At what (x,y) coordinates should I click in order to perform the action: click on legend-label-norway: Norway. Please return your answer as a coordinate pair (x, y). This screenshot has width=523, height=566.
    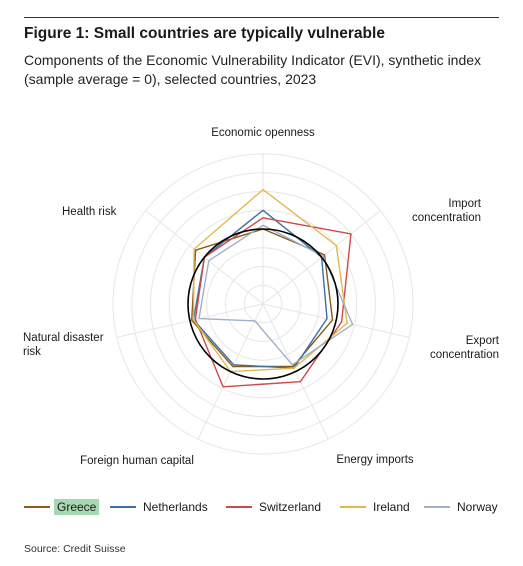
    Looking at the image, I should click on (477, 507).